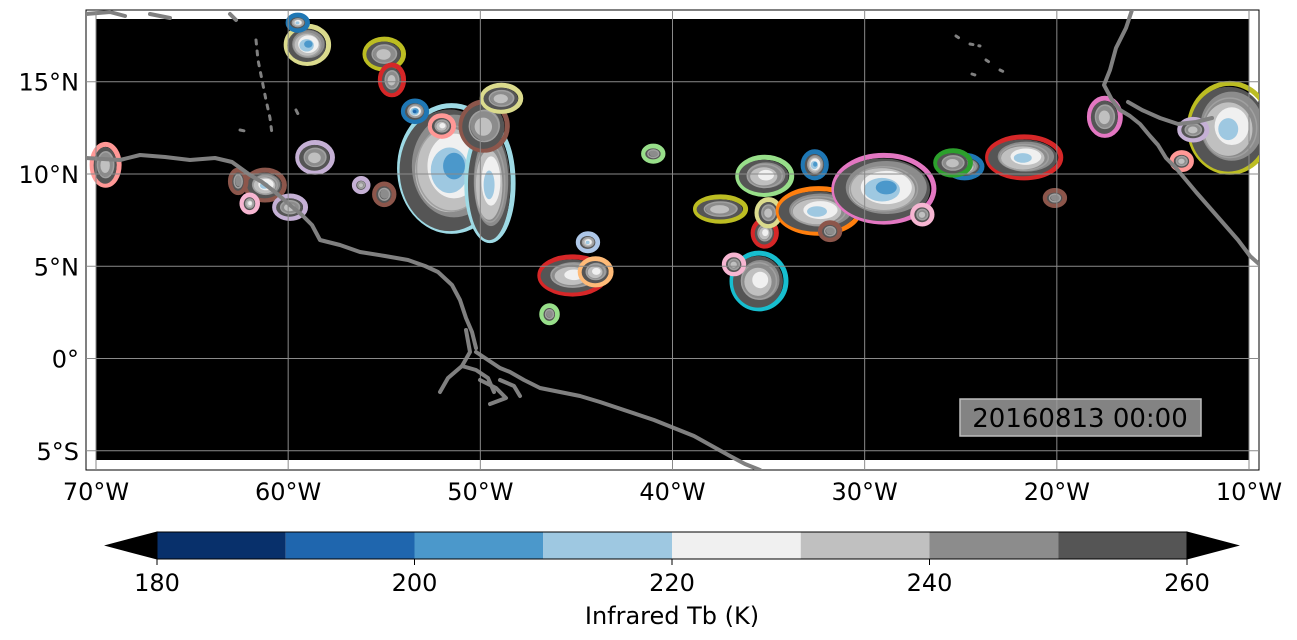 The image size is (1297, 640). I want to click on colorbar-under-arrow, so click(131, 545).